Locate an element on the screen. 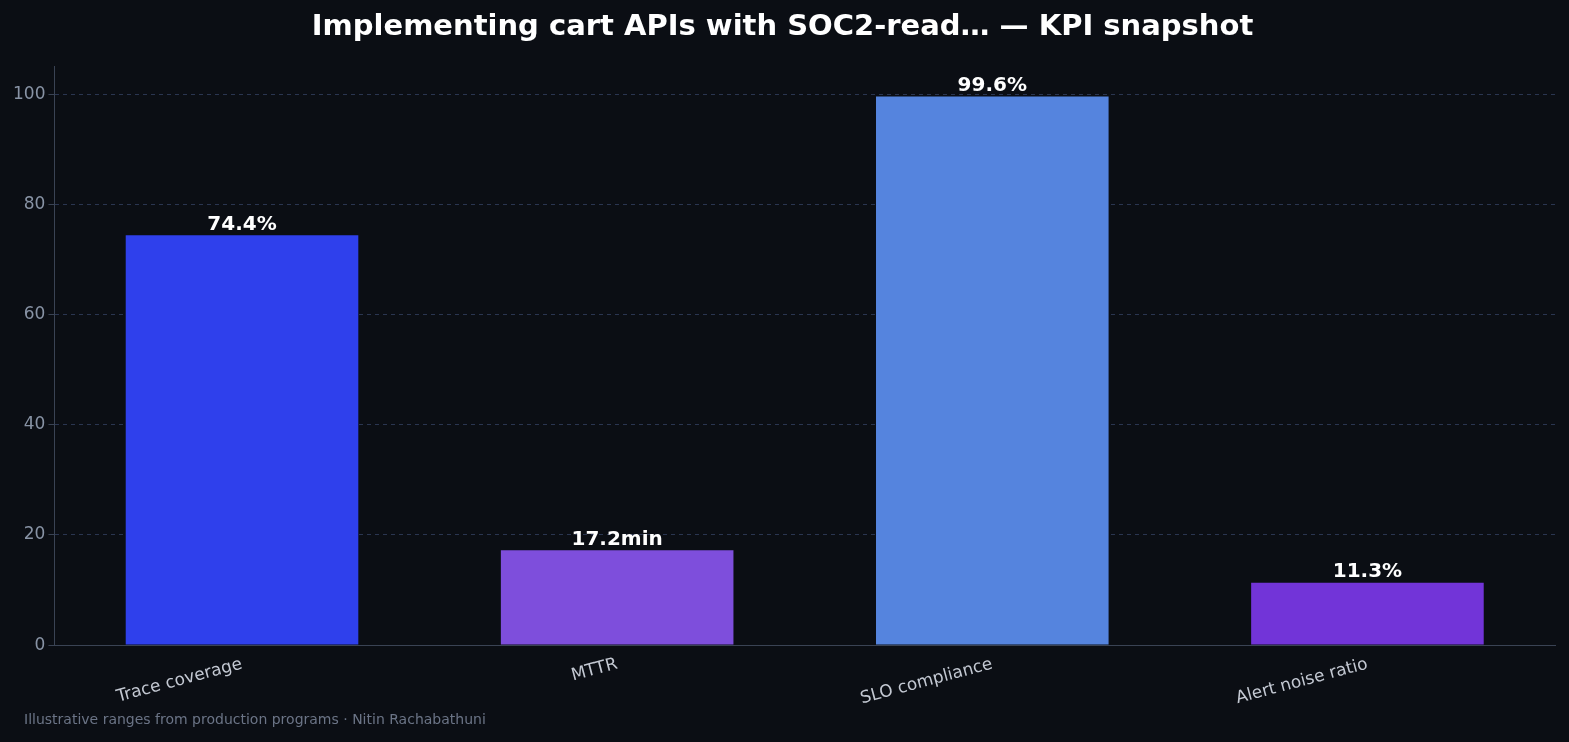 The height and width of the screenshot is (742, 1569). data-label: 74.4% is located at coordinates (242, 222).